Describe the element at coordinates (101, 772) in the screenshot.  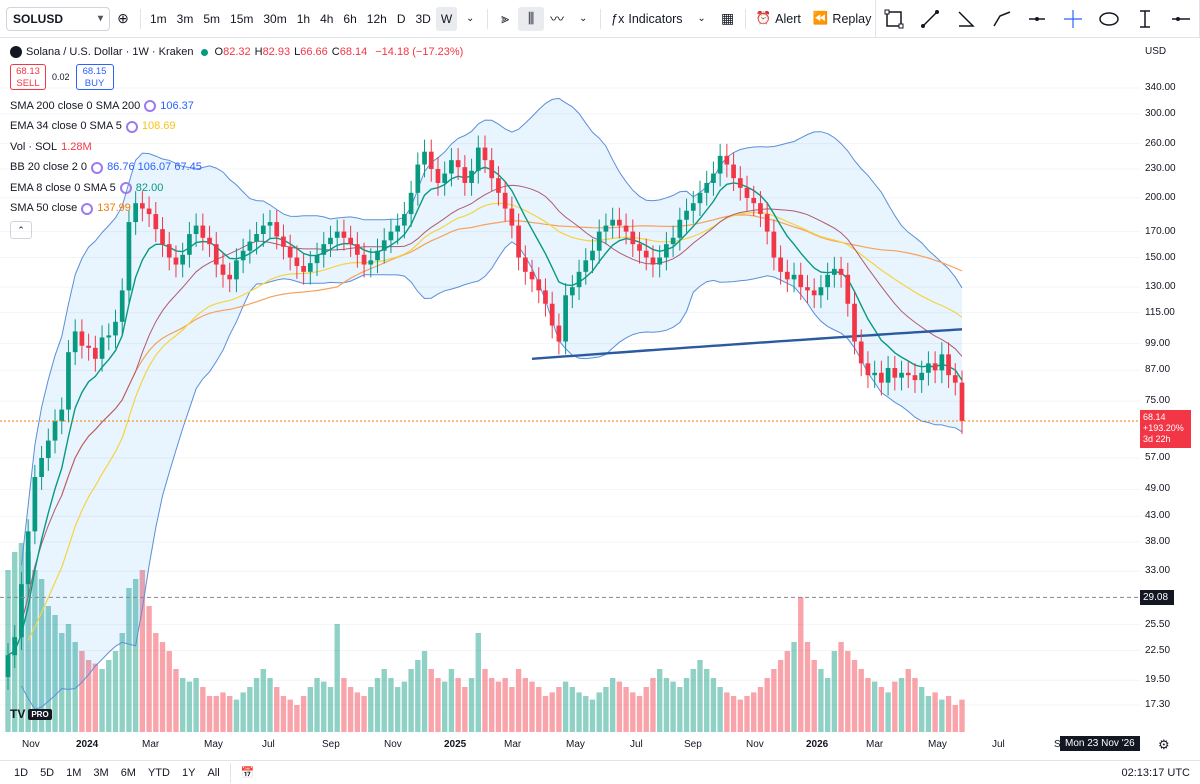
I see `range-3m: 3M` at that location.